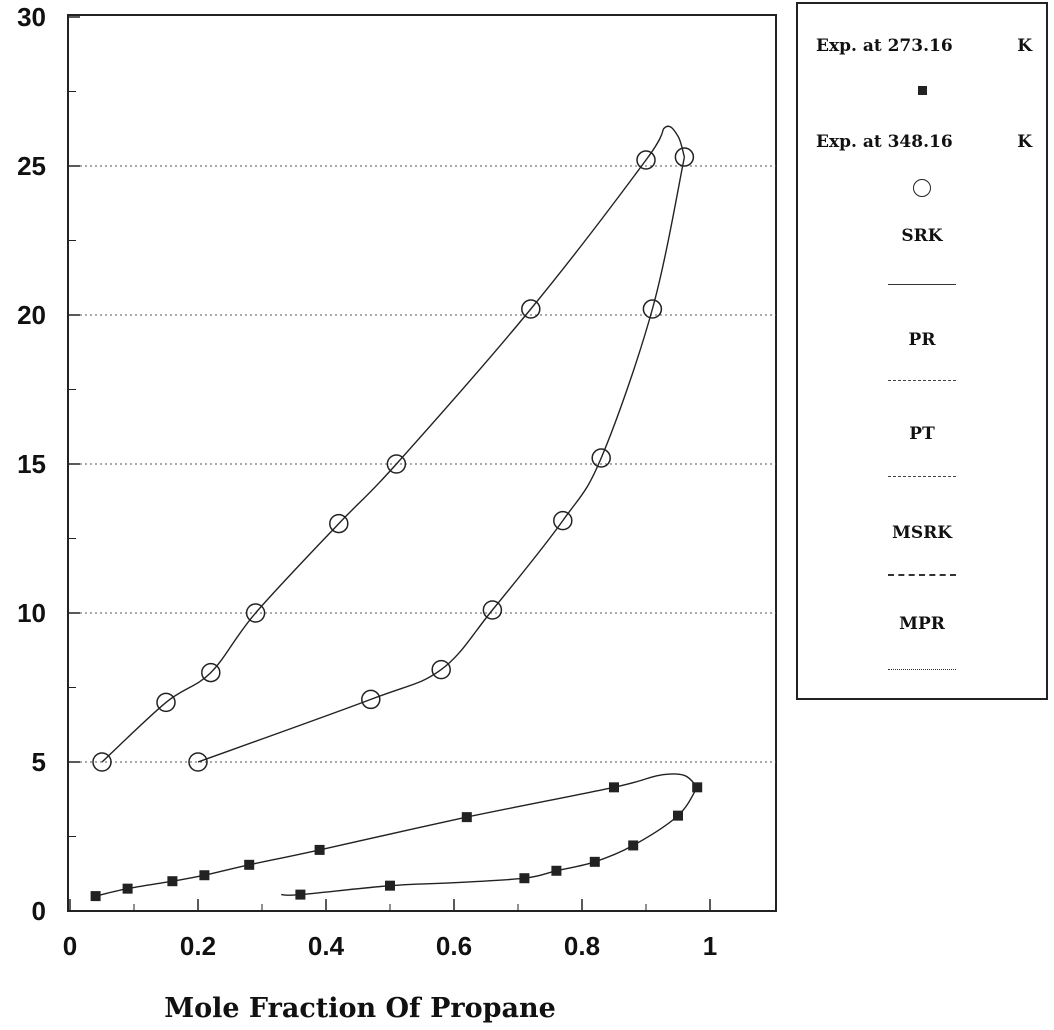  Describe the element at coordinates (489, 841) in the screenshot. I see `curve-low-bubble` at that location.